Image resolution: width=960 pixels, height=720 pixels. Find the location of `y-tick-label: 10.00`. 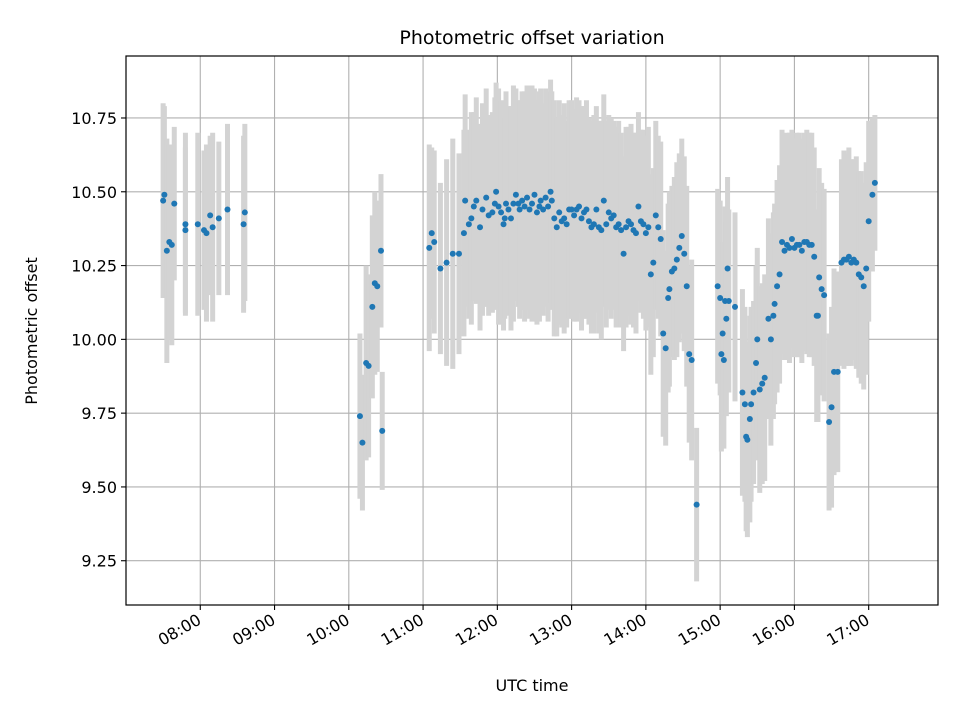

y-tick-label: 10.00 is located at coordinates (94, 339).